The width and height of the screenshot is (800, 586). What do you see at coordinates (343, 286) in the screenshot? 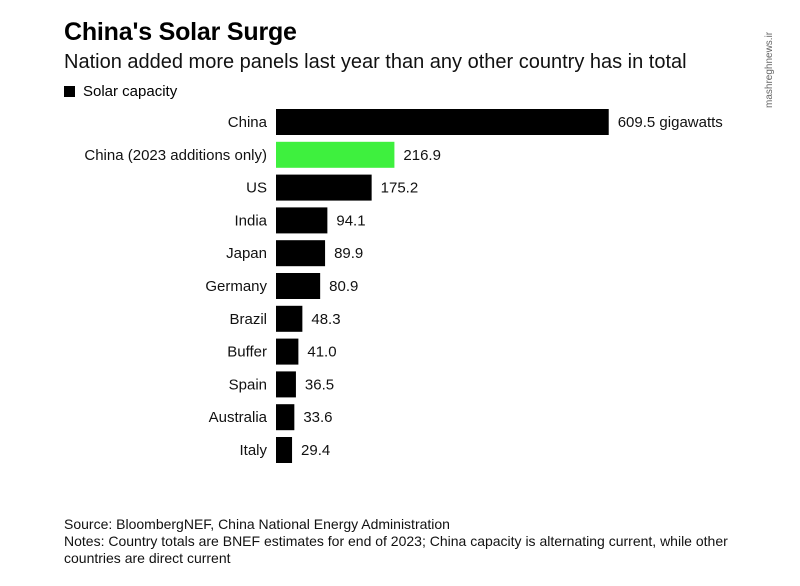
I see `value-label: 80.9` at bounding box center [343, 286].